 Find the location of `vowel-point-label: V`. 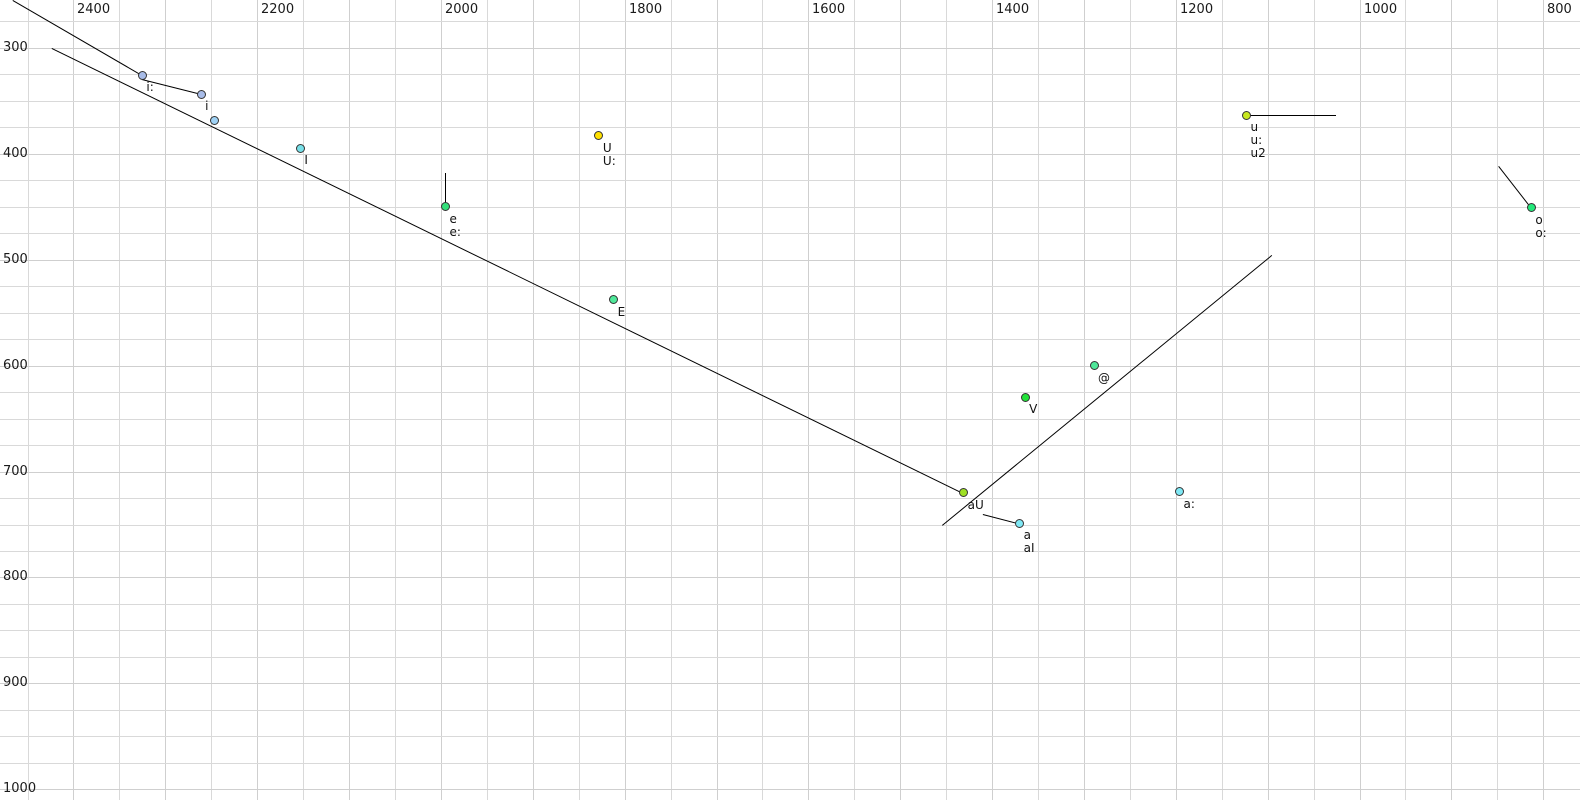

vowel-point-label: V is located at coordinates (1033, 409).